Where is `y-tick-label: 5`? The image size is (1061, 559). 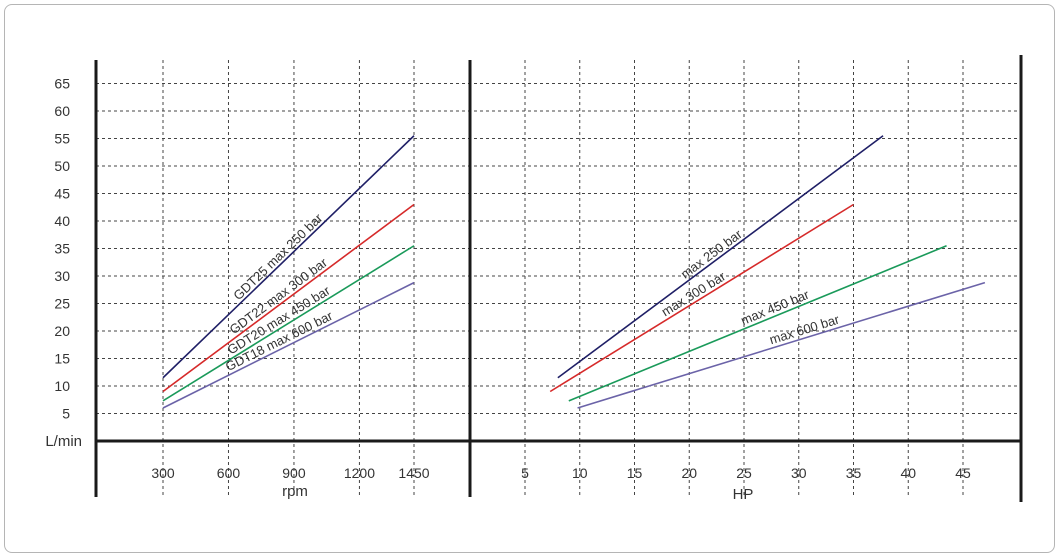
y-tick-label: 5 is located at coordinates (66, 414).